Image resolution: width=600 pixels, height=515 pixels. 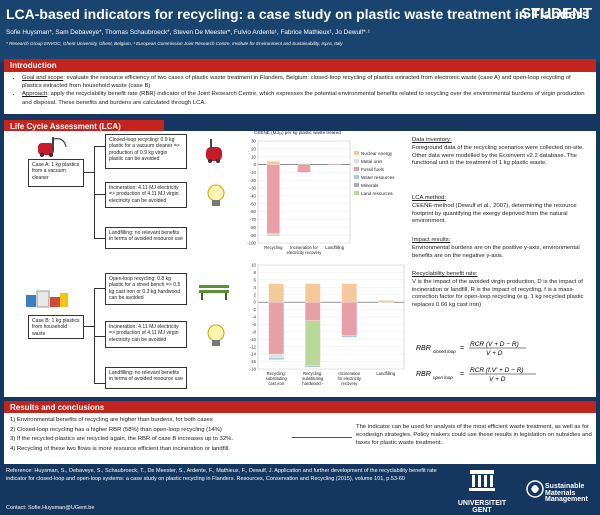 I want to click on y-tick-label: 6, so click(x=255, y=279).